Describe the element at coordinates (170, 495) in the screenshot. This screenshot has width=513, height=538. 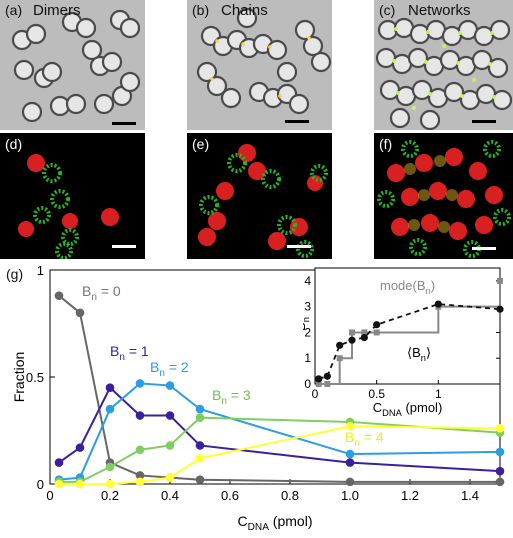
I see `x-tick-label: 0.4` at that location.